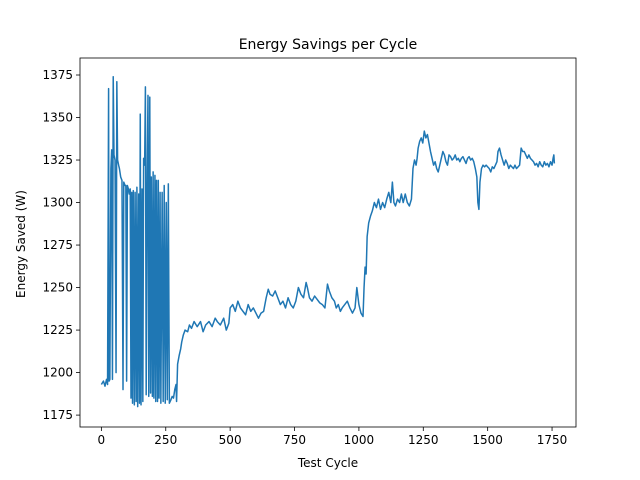 The width and height of the screenshot is (640, 480). I want to click on y-tick-label: 1325, so click(57, 160).